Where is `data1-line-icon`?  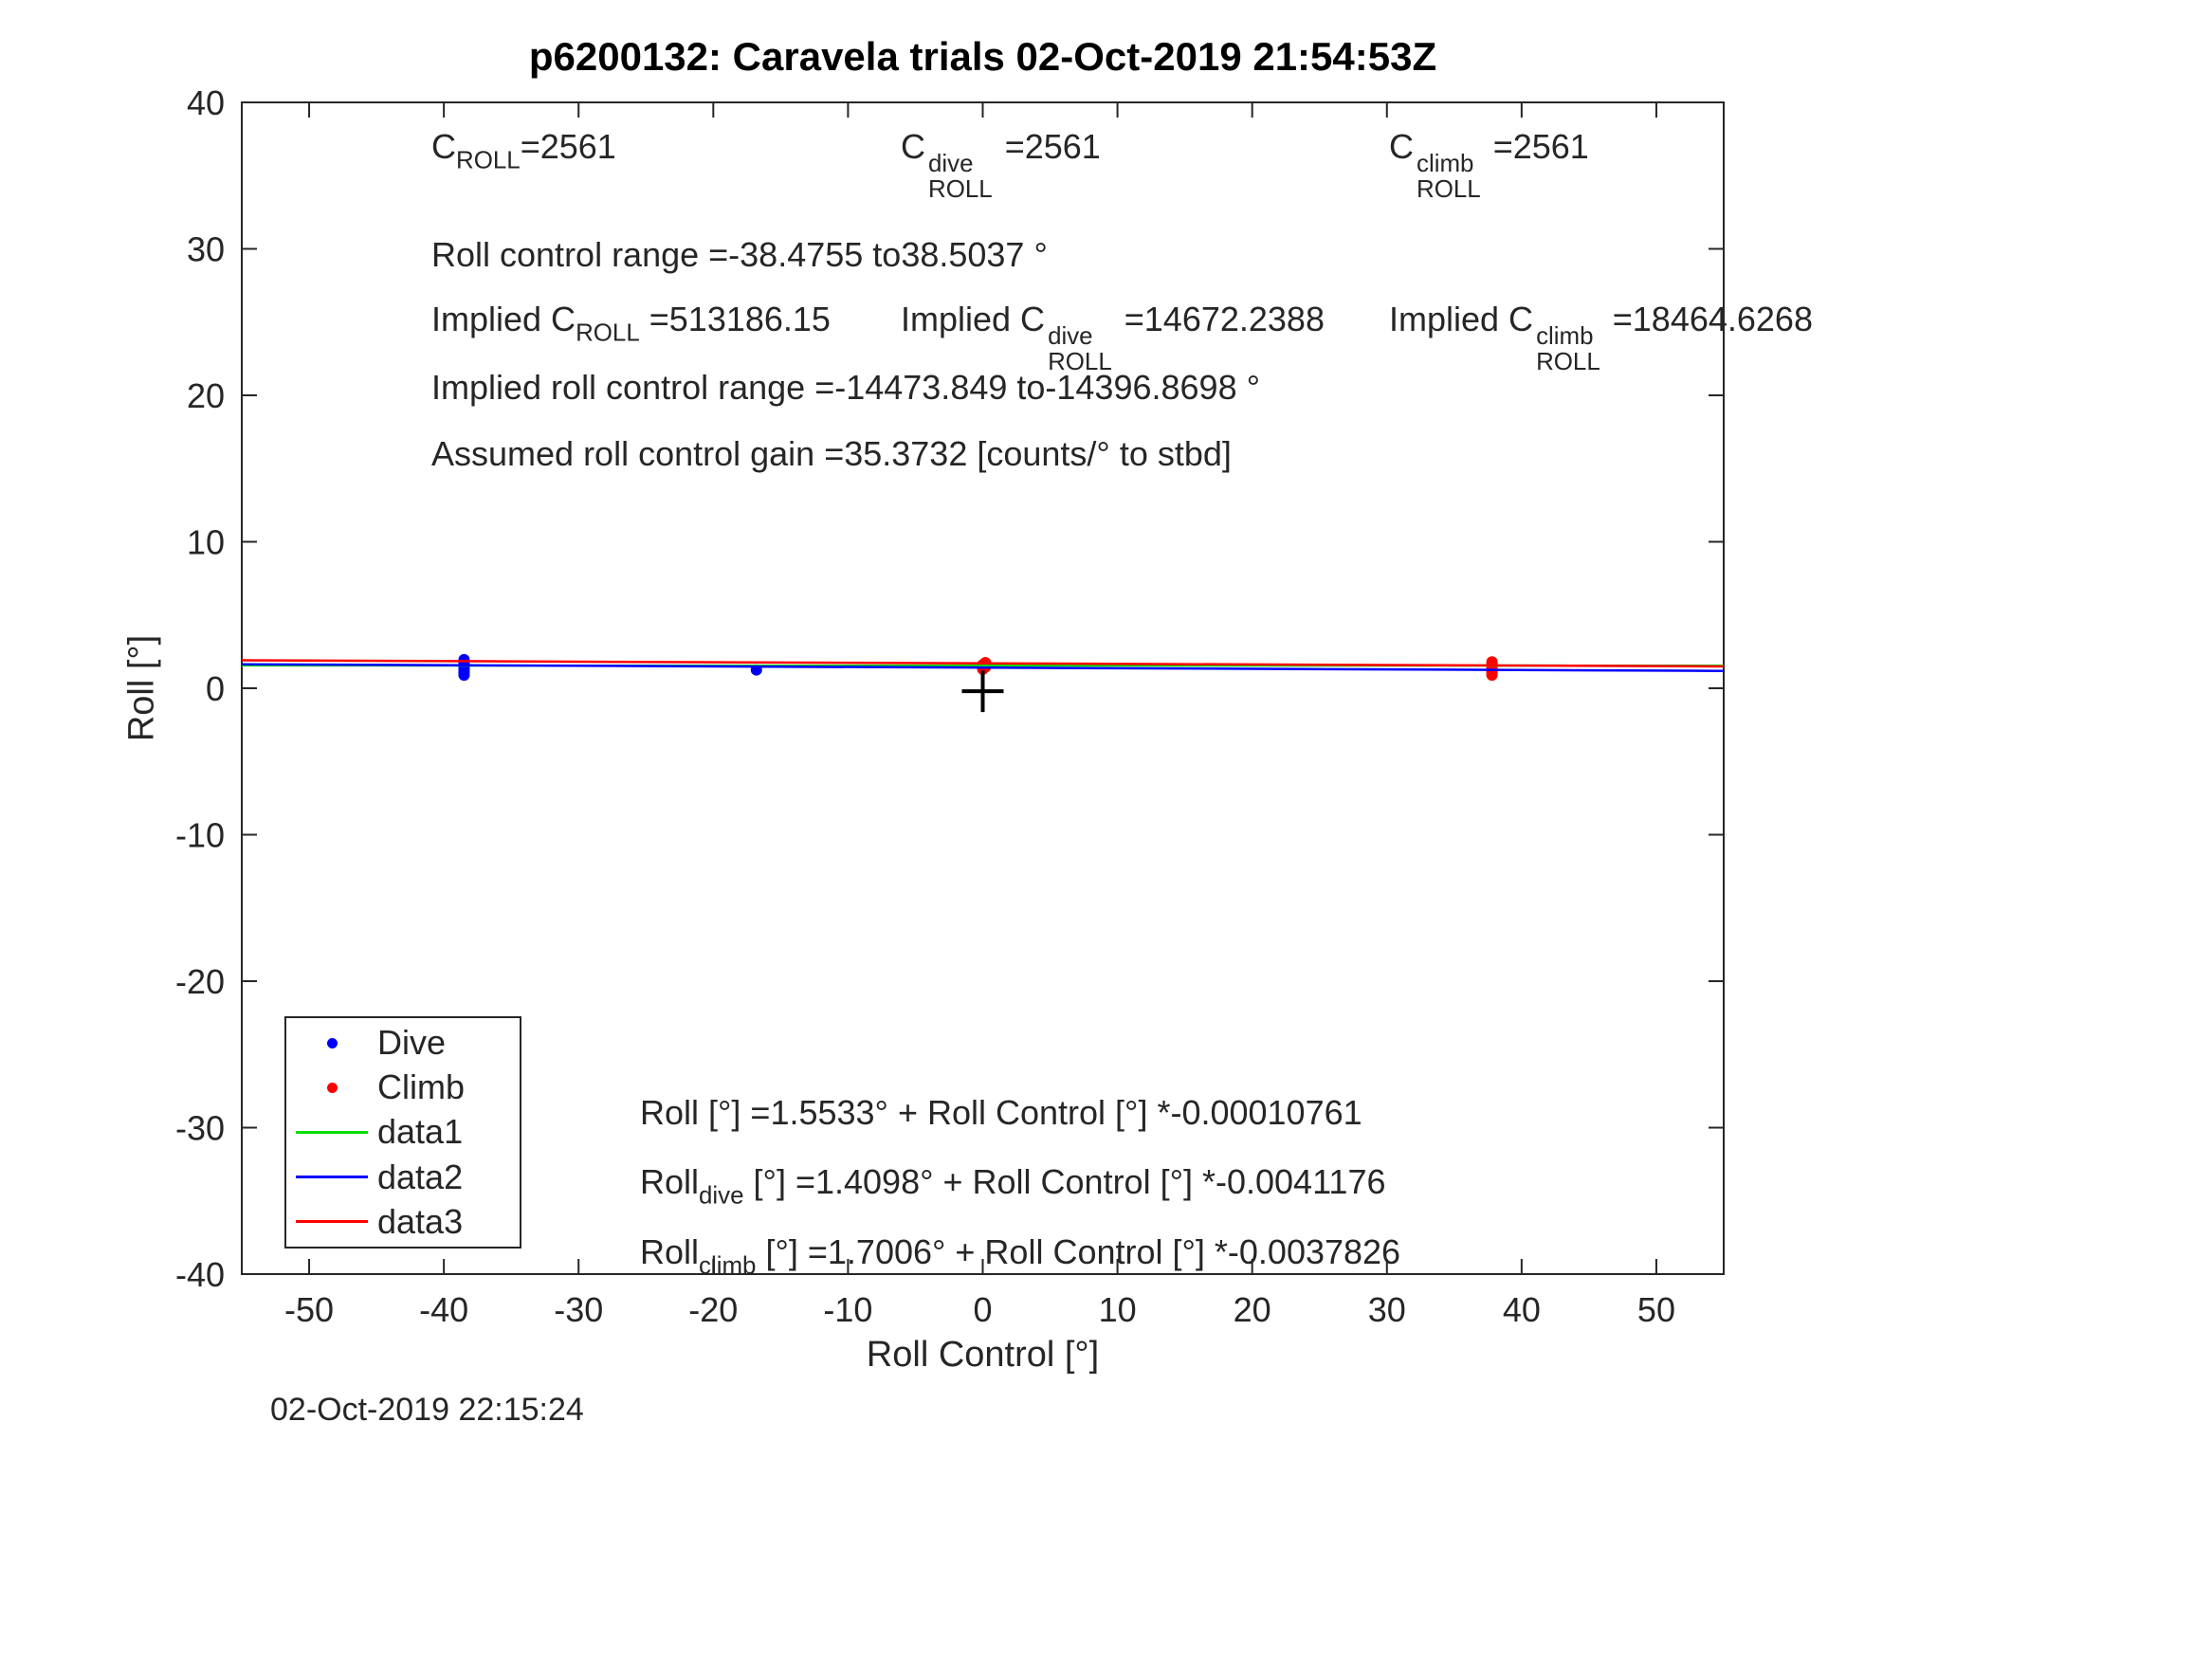 data1-line-icon is located at coordinates (331, 1132).